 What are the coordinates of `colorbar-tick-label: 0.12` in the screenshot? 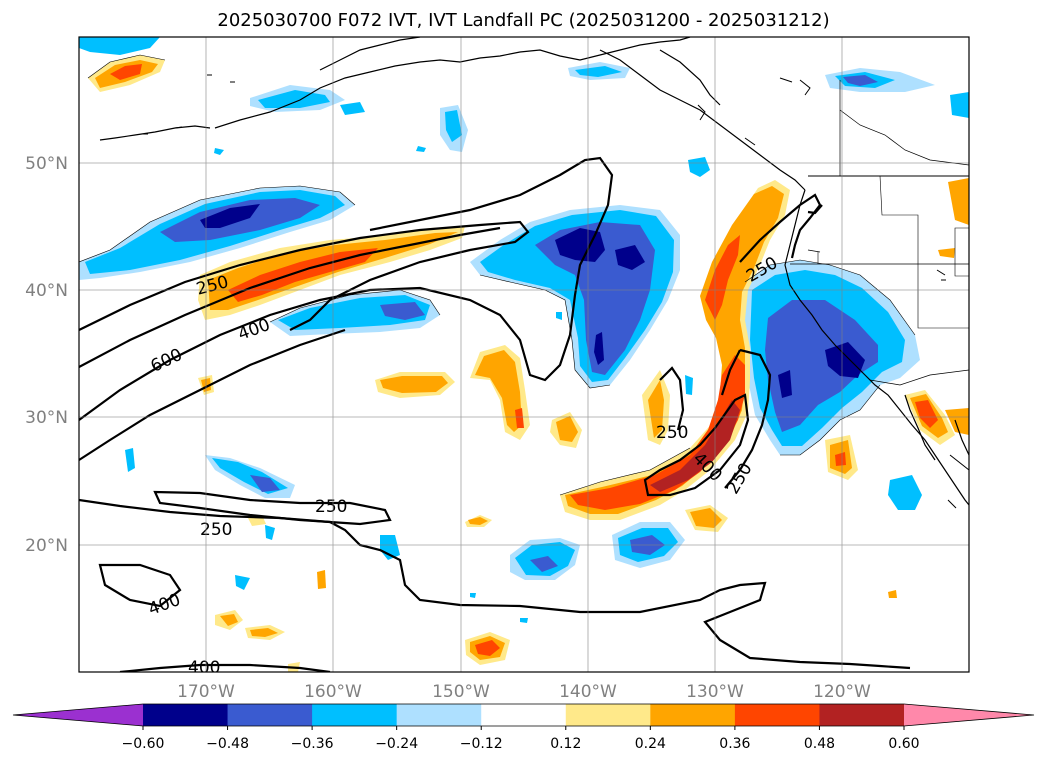 It's located at (565, 744).